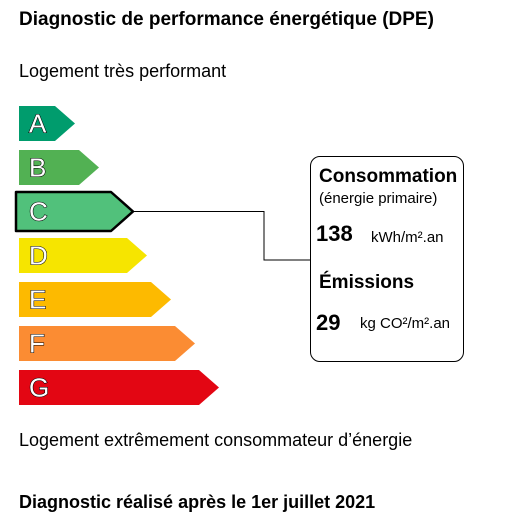 Image resolution: width=520 pixels, height=520 pixels. I want to click on energy-class-a: A, so click(47, 123).